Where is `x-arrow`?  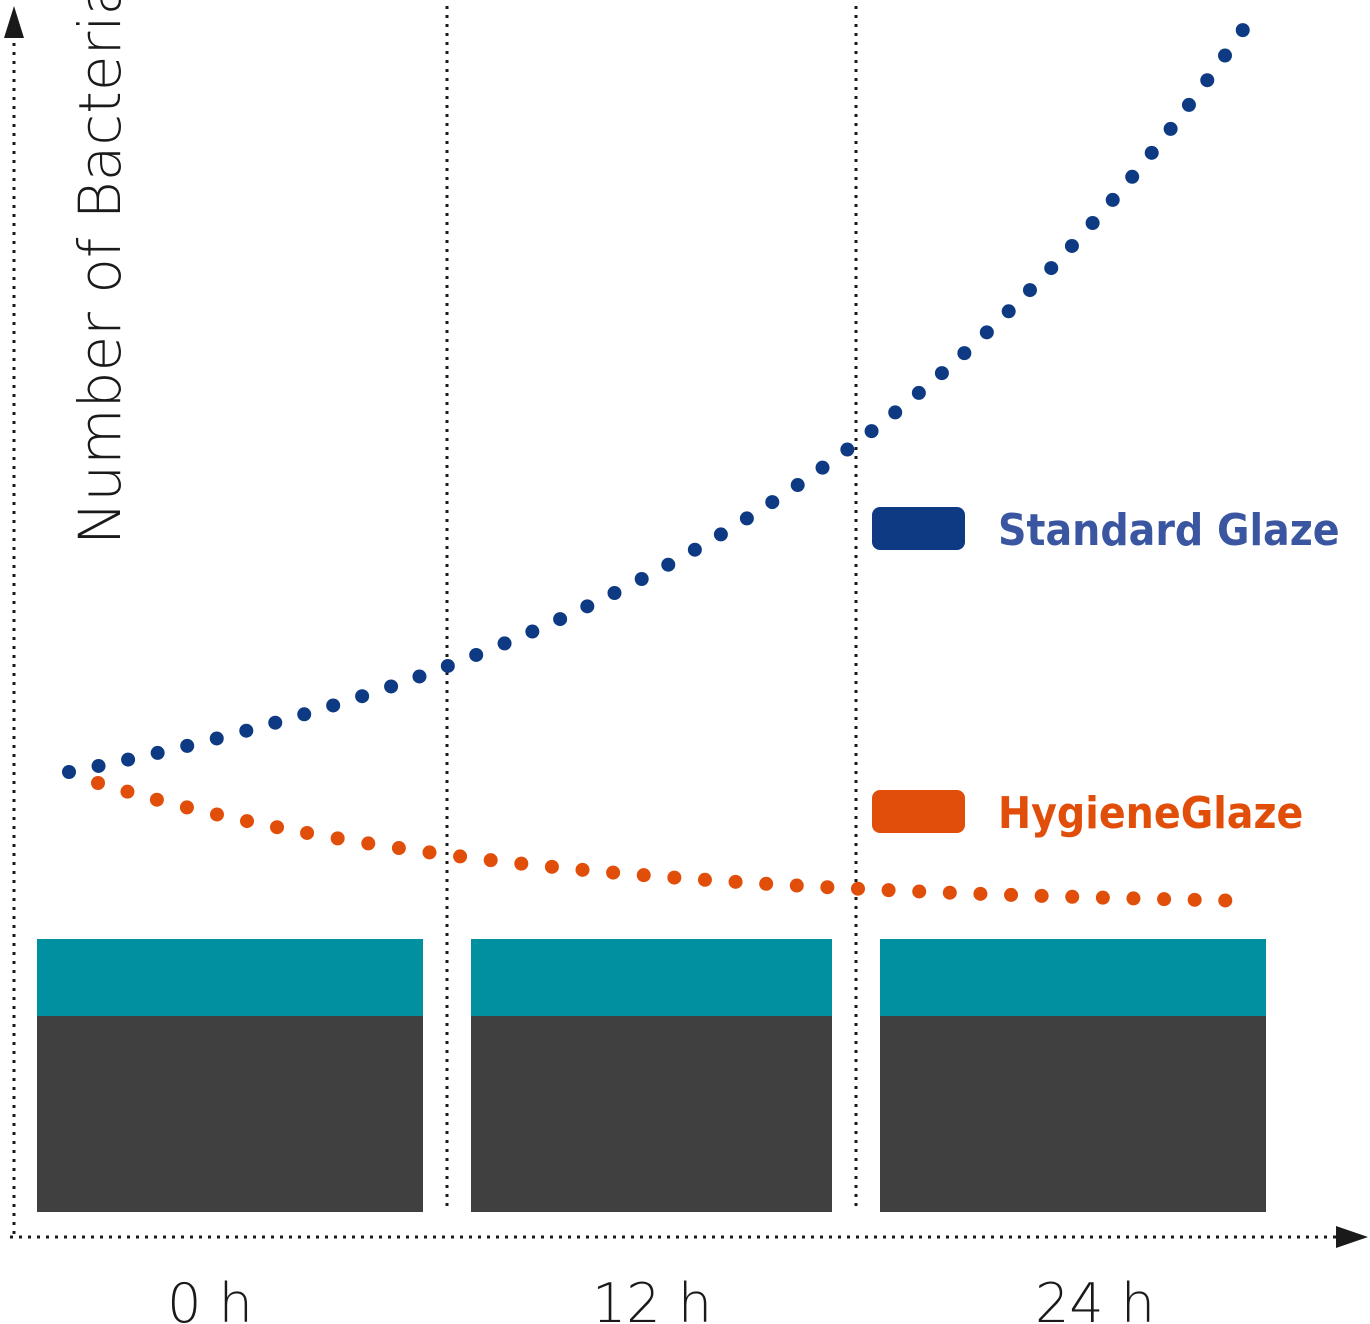 x-arrow is located at coordinates (1352, 1237).